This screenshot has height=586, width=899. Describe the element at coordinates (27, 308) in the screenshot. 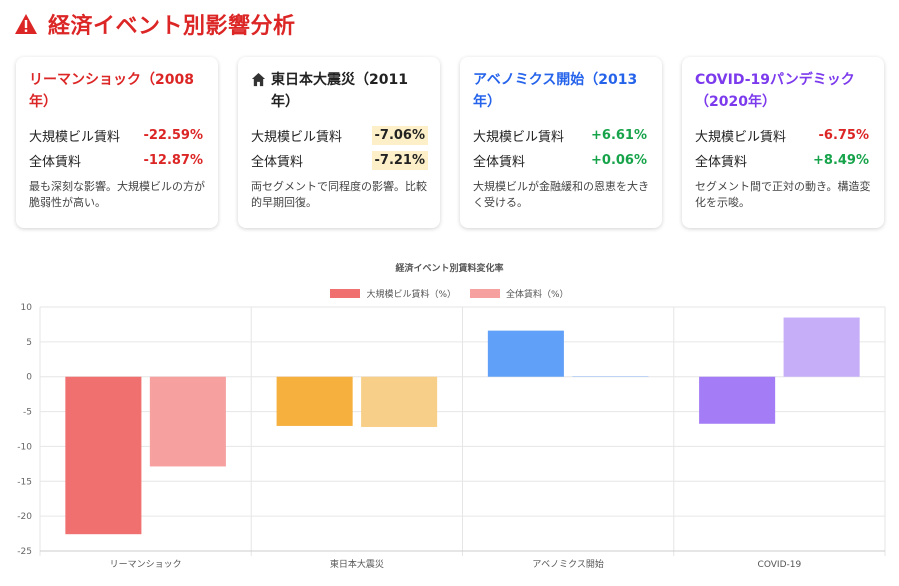

I see `y-tick-label: 10` at that location.